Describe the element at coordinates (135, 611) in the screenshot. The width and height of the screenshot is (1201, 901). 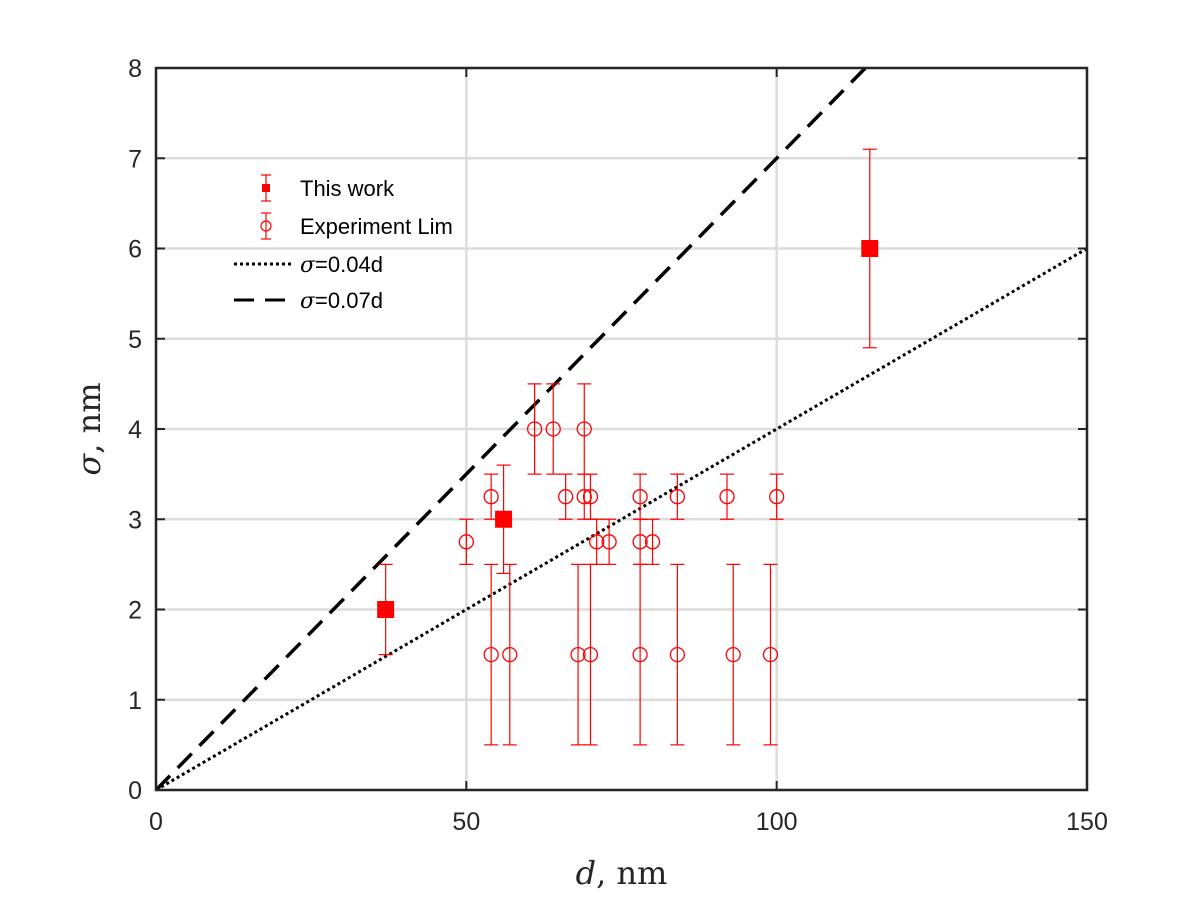
I see `y-tick-label: 2` at that location.